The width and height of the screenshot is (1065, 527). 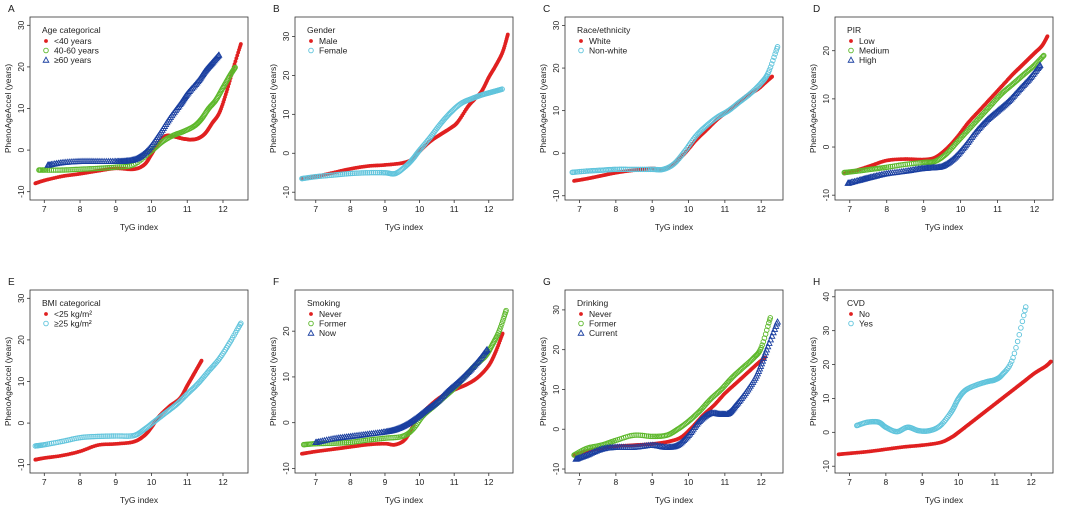 What do you see at coordinates (652, 482) in the screenshot?
I see `x-tick-label: 9` at bounding box center [652, 482].